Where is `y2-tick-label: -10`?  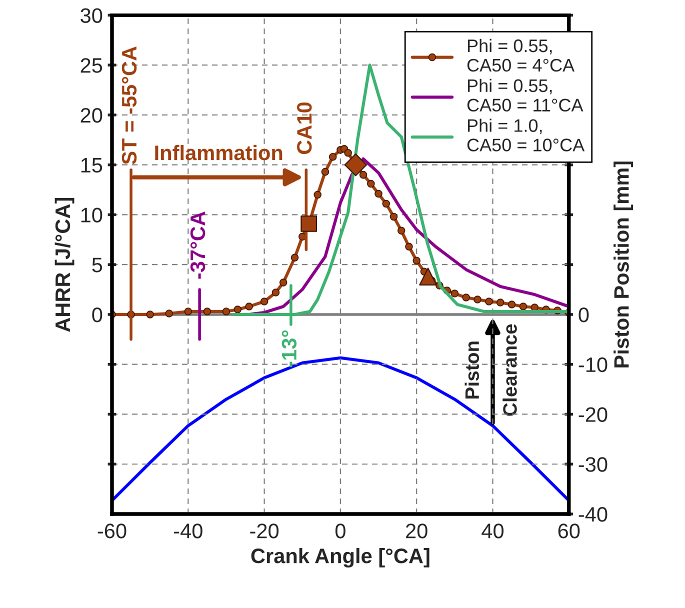
y2-tick-label: -10 is located at coordinates (593, 364).